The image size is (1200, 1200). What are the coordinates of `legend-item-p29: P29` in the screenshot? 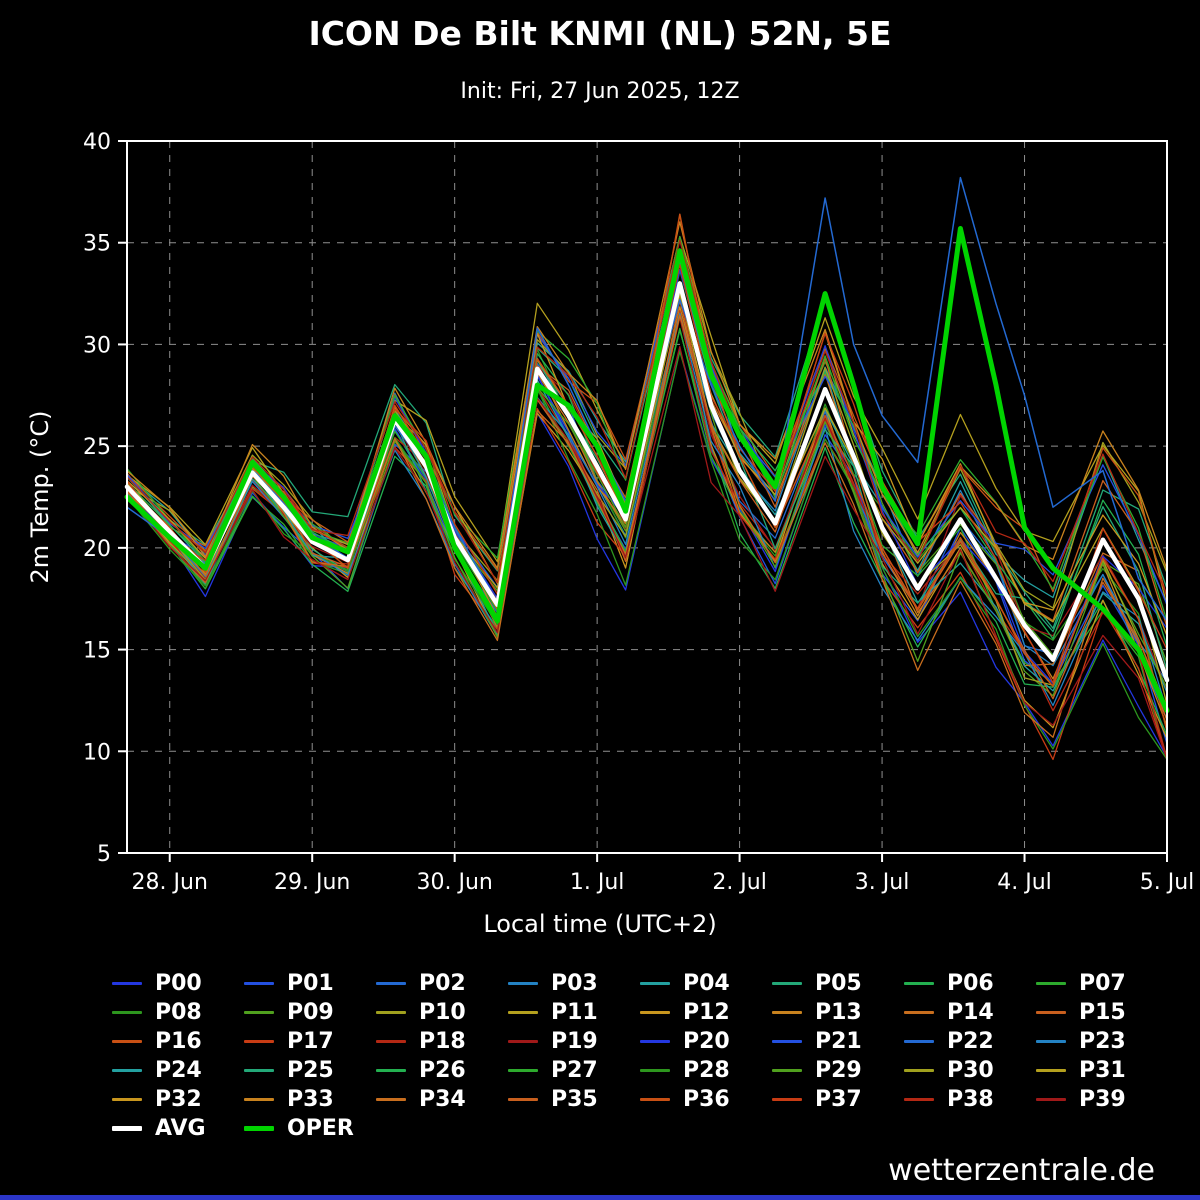 It's located at (838, 1070).